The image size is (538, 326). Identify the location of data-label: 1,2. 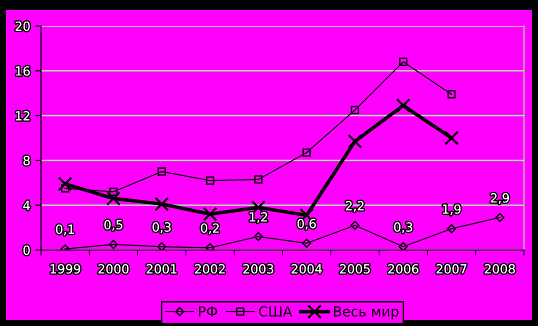
(259, 217).